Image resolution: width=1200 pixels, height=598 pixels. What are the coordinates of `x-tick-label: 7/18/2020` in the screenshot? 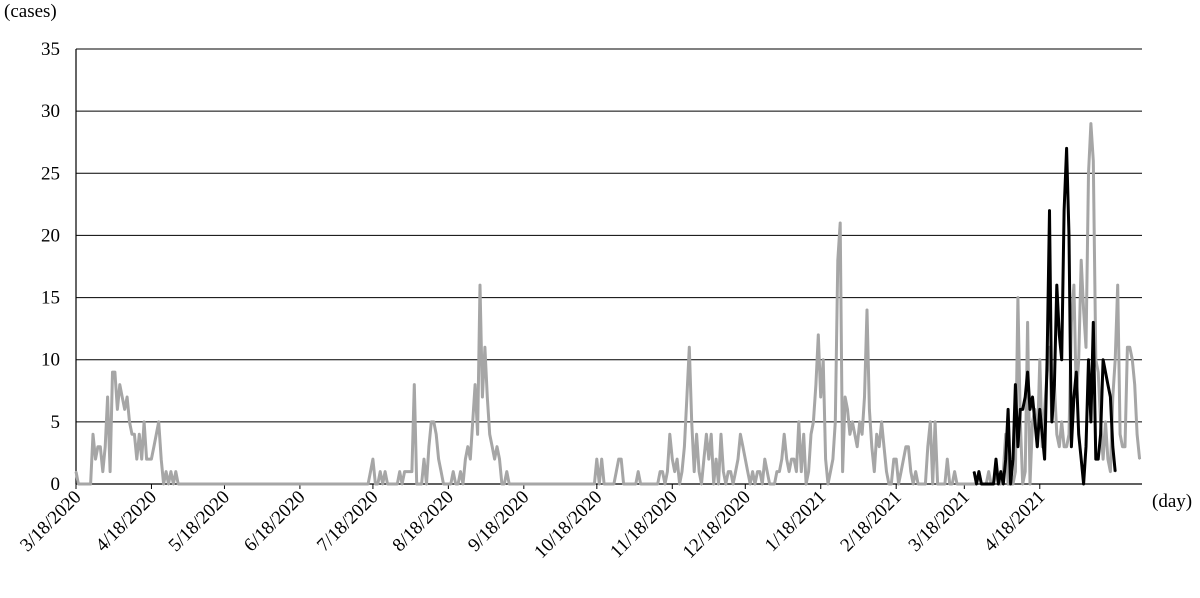 It's located at (347, 521).